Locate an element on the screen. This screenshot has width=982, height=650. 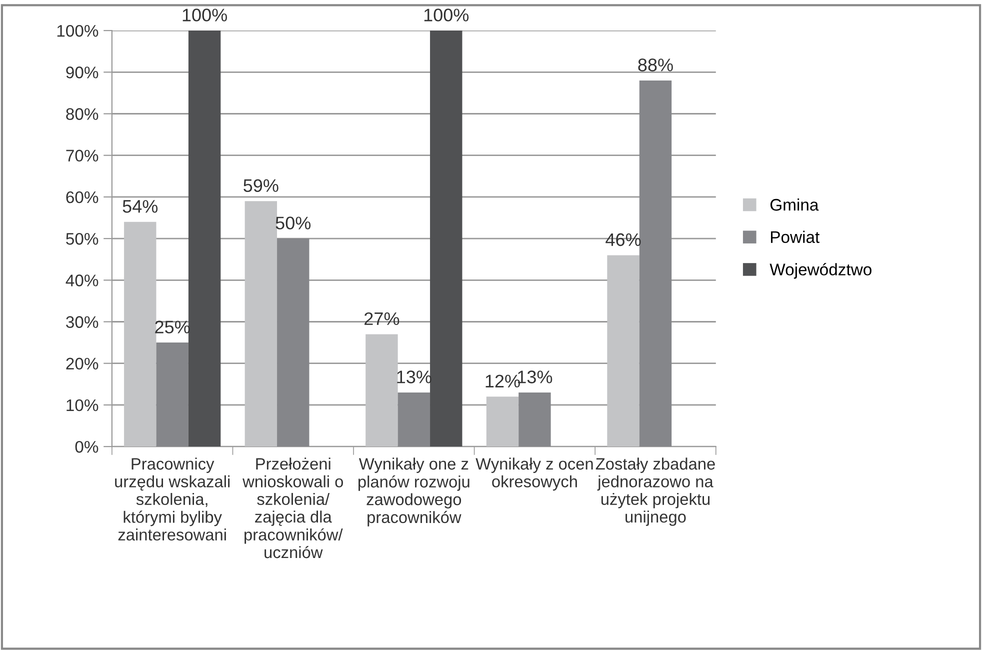
x-tick-label: Przełożeni wnioskowali o szkolenia/ zajęcia dla pracowników/ uczniów is located at coordinates (292, 508).